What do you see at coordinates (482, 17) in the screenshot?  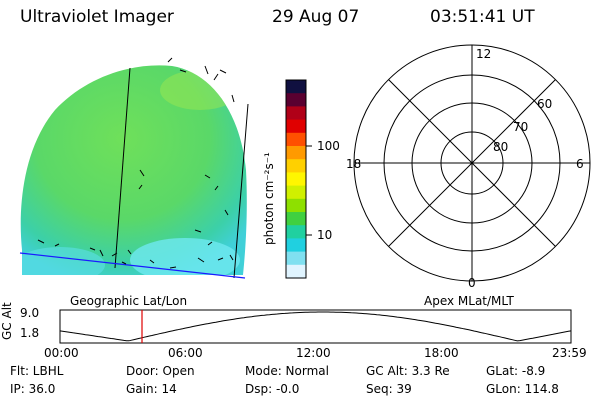 I see `time-label: 03:51:41 UT` at bounding box center [482, 17].